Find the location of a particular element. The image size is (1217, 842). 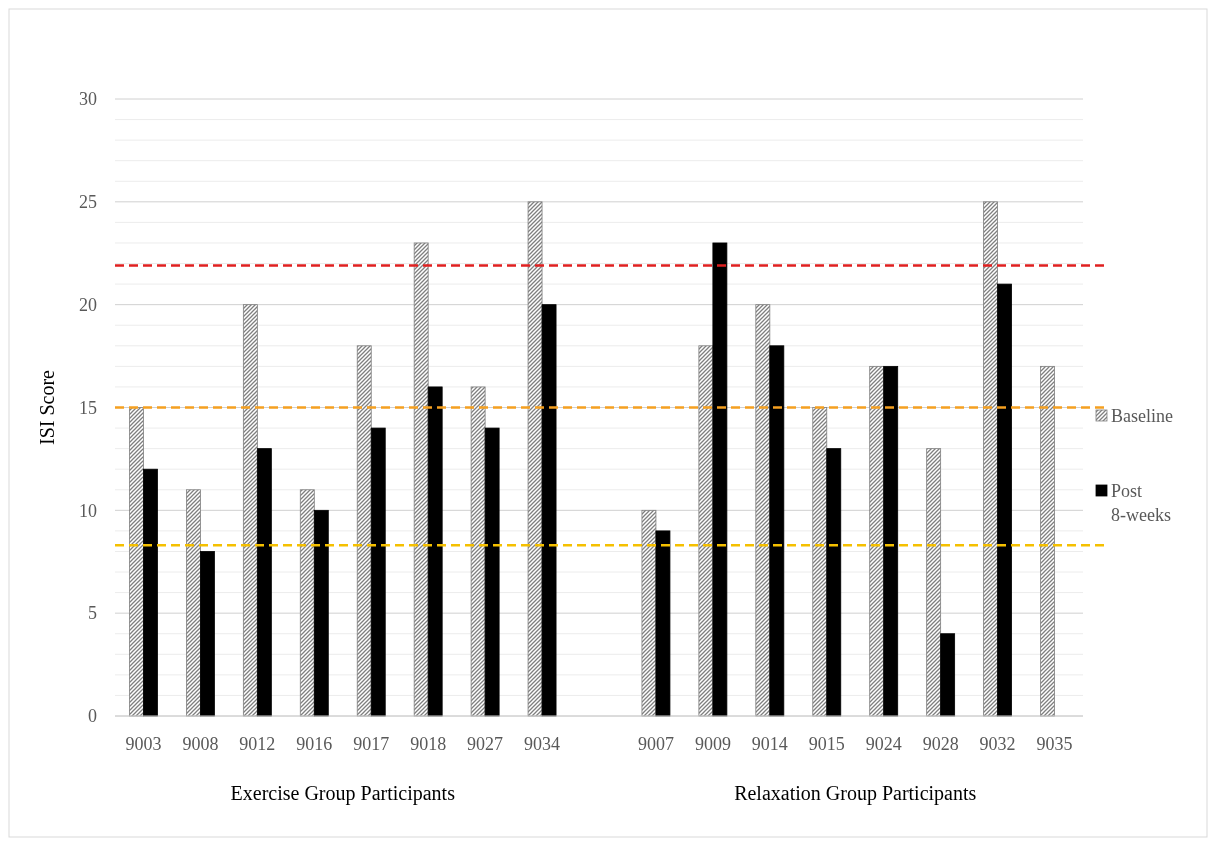

x-tick-label: 9027 is located at coordinates (485, 744).